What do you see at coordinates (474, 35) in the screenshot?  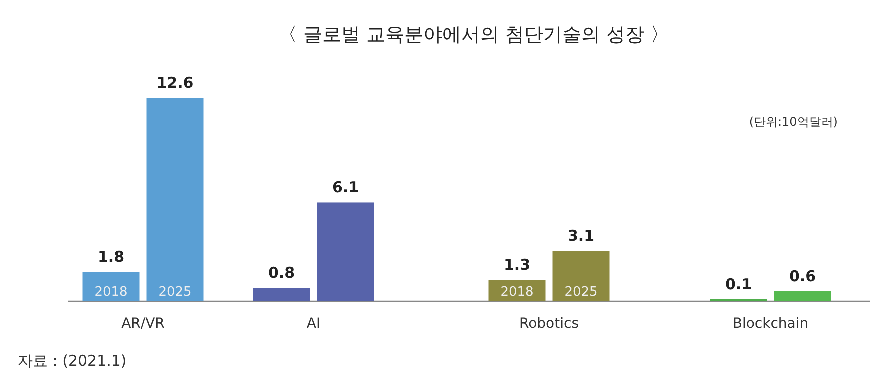 I see `chart-title: 〈 글로벌 교육분야에서의 첨단기술의 성장 〉` at bounding box center [474, 35].